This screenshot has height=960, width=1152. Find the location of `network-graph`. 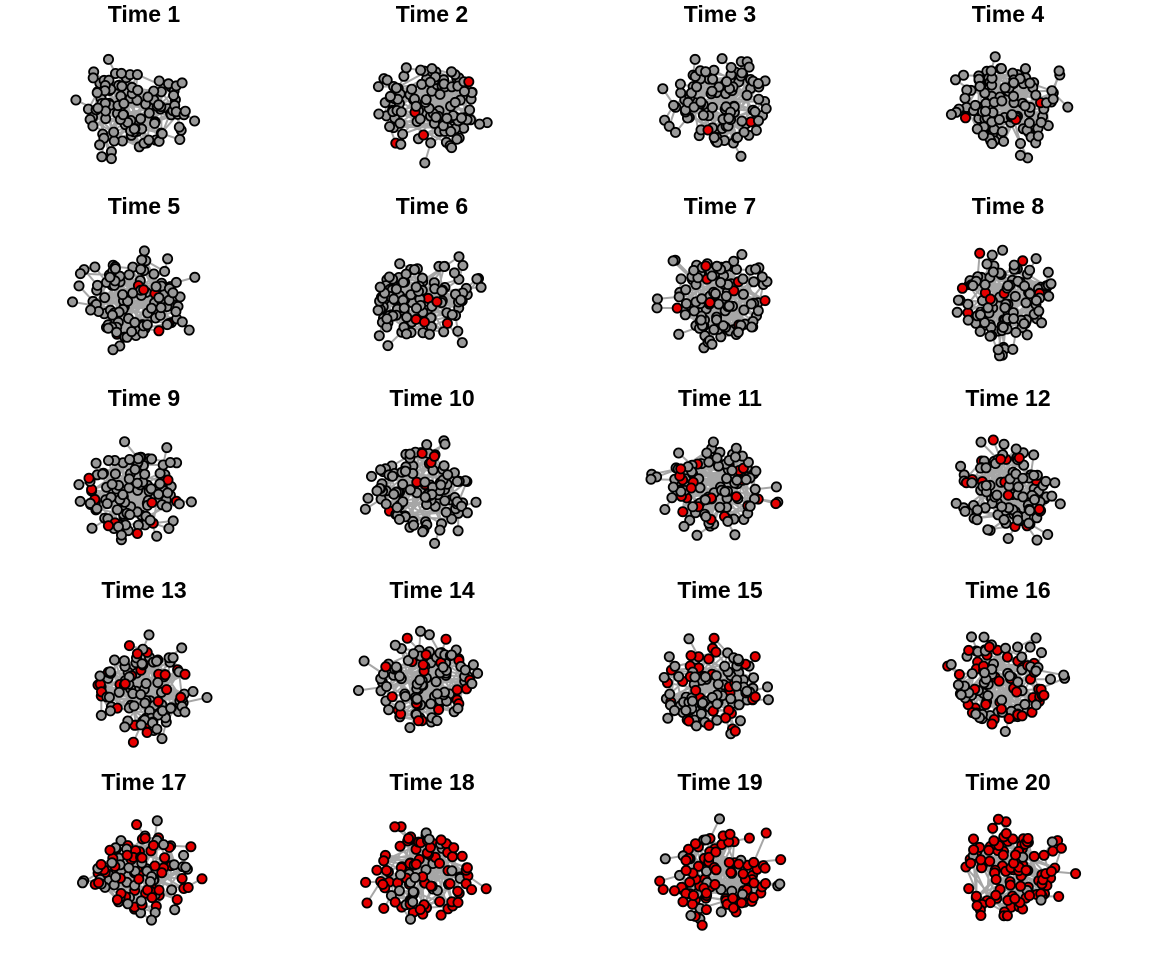

network-graph is located at coordinates (714, 107).